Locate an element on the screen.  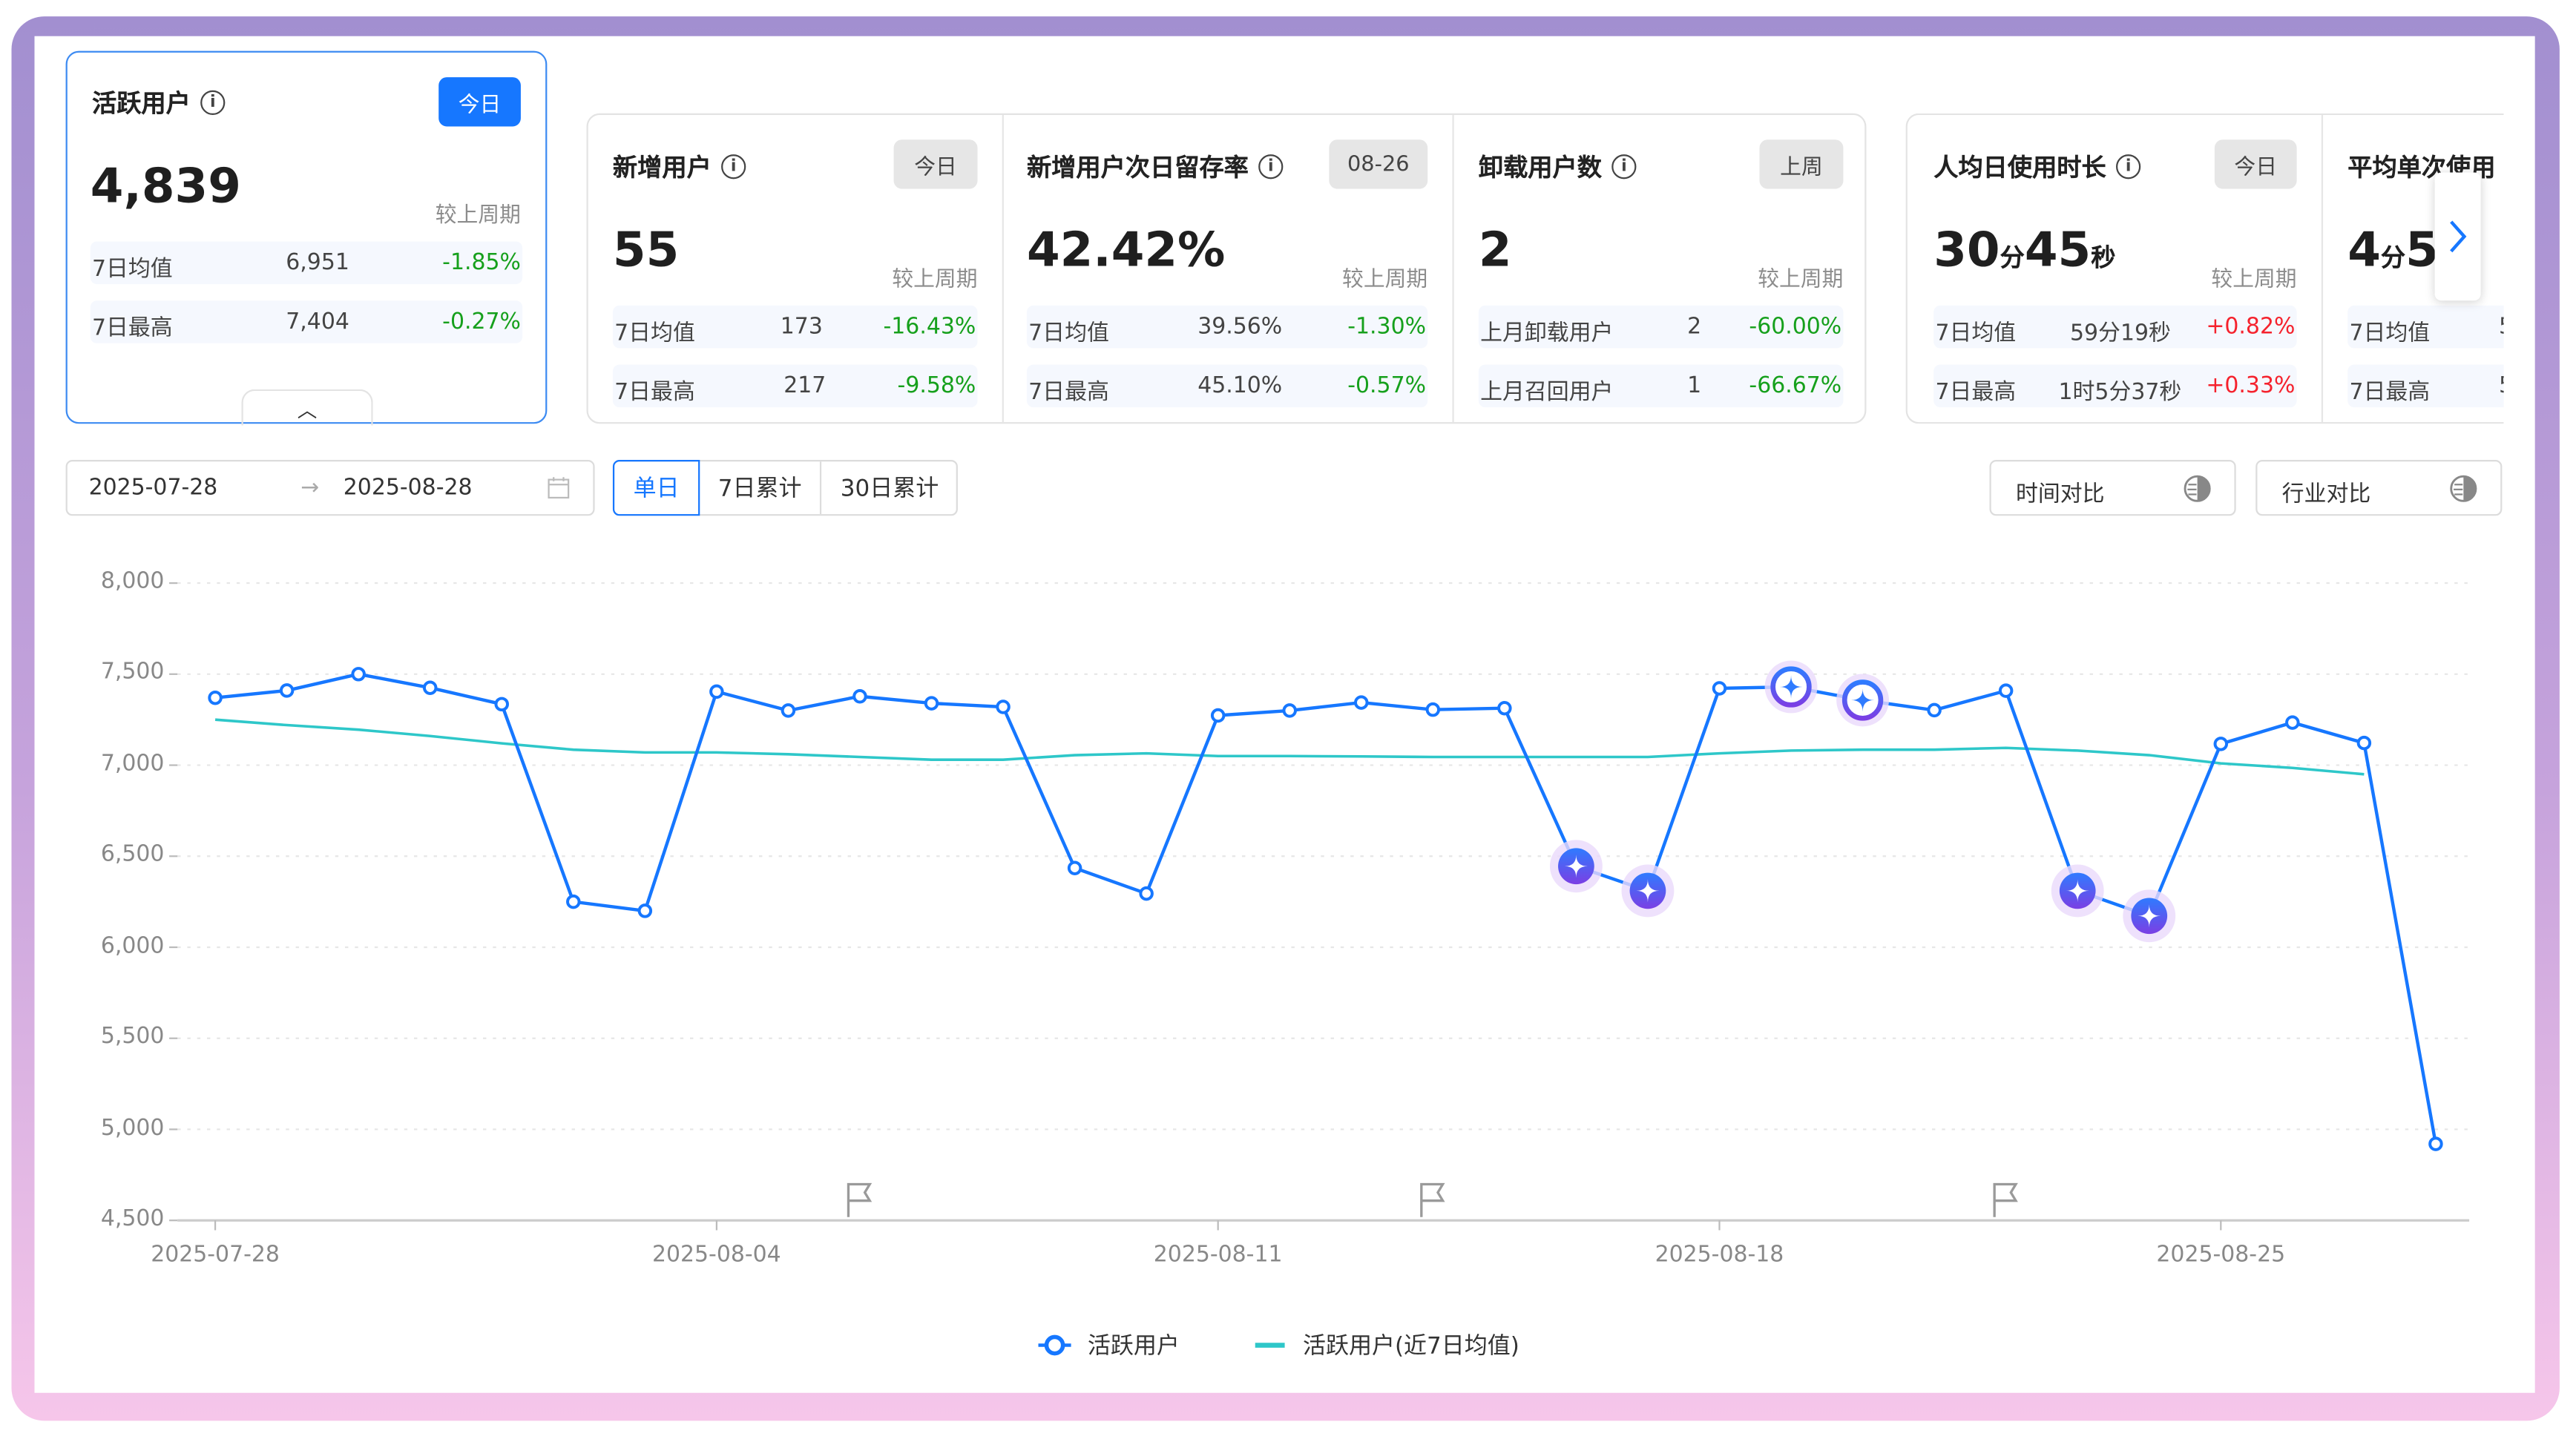
stat-row: 7日最高 7,404 -0.27% is located at coordinates (306, 322).